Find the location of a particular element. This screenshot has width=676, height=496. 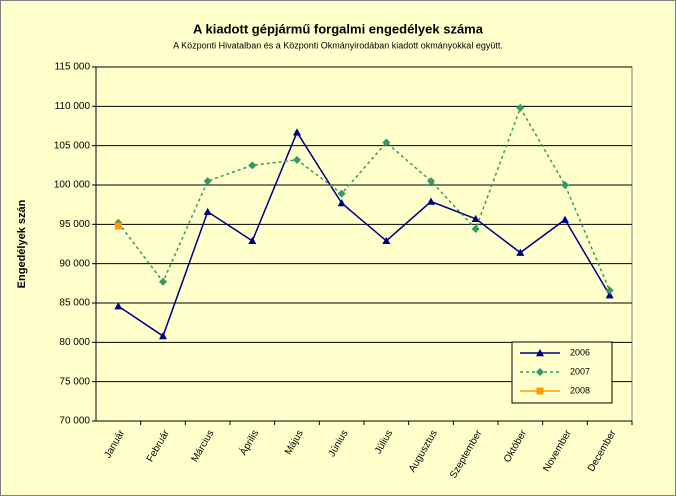

y-tick-label: 115 000 is located at coordinates (73, 67).